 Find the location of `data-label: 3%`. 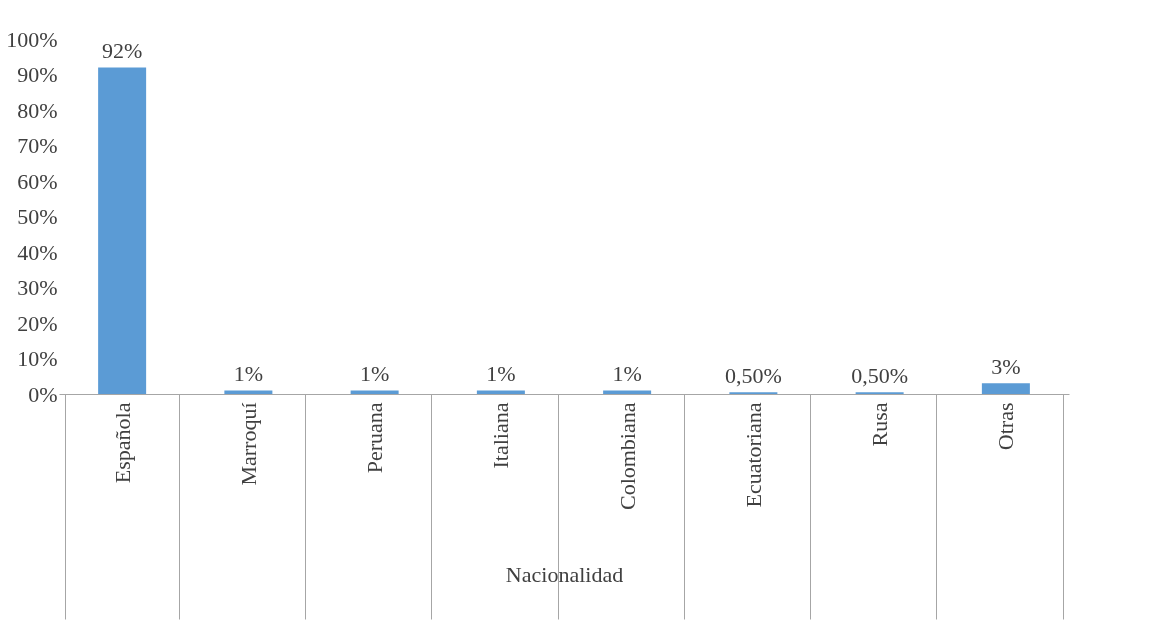

data-label: 3% is located at coordinates (1006, 367).